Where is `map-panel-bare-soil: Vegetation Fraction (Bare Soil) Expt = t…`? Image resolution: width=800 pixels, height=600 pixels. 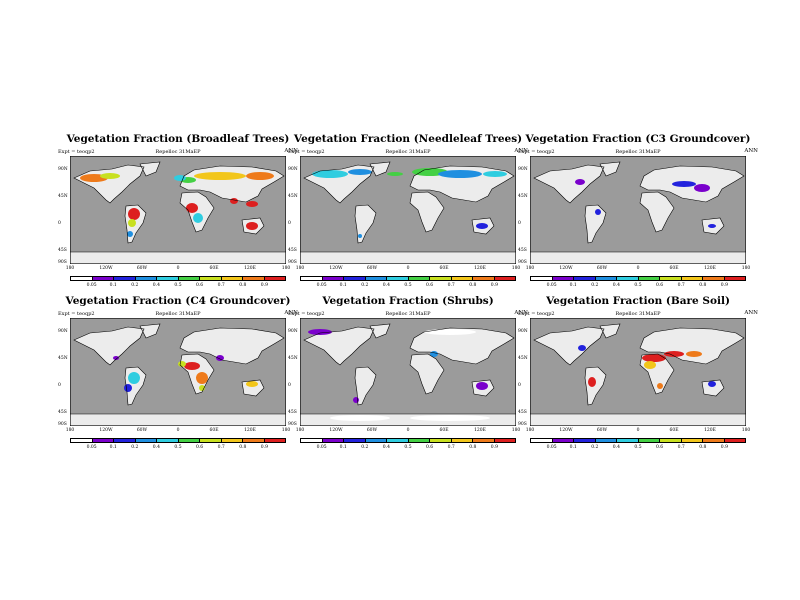 map-panel-bare-soil: Vegetation Fraction (Bare Soil) Expt = t… is located at coordinates (638, 375).